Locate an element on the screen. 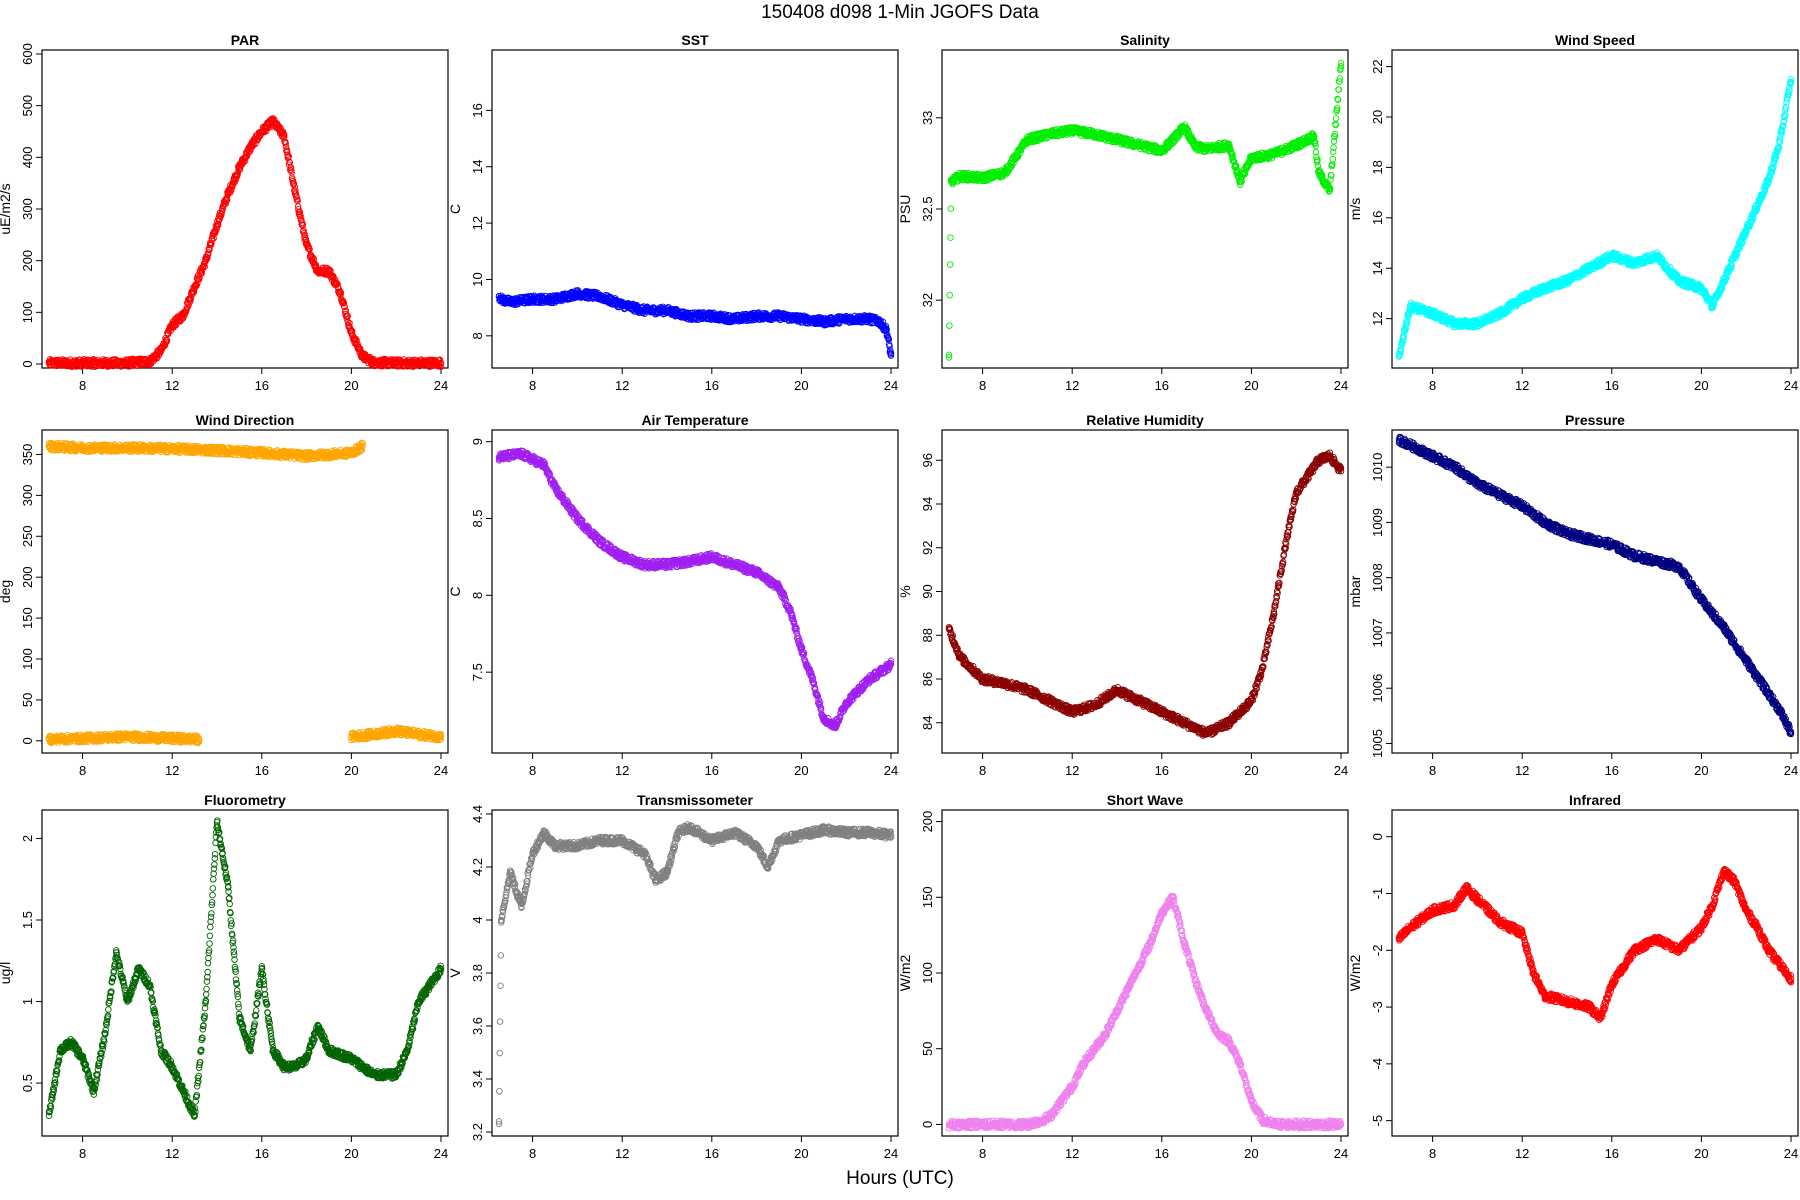 This screenshot has height=1200, width=1800. x-tick-label-par: 12 is located at coordinates (172, 385).